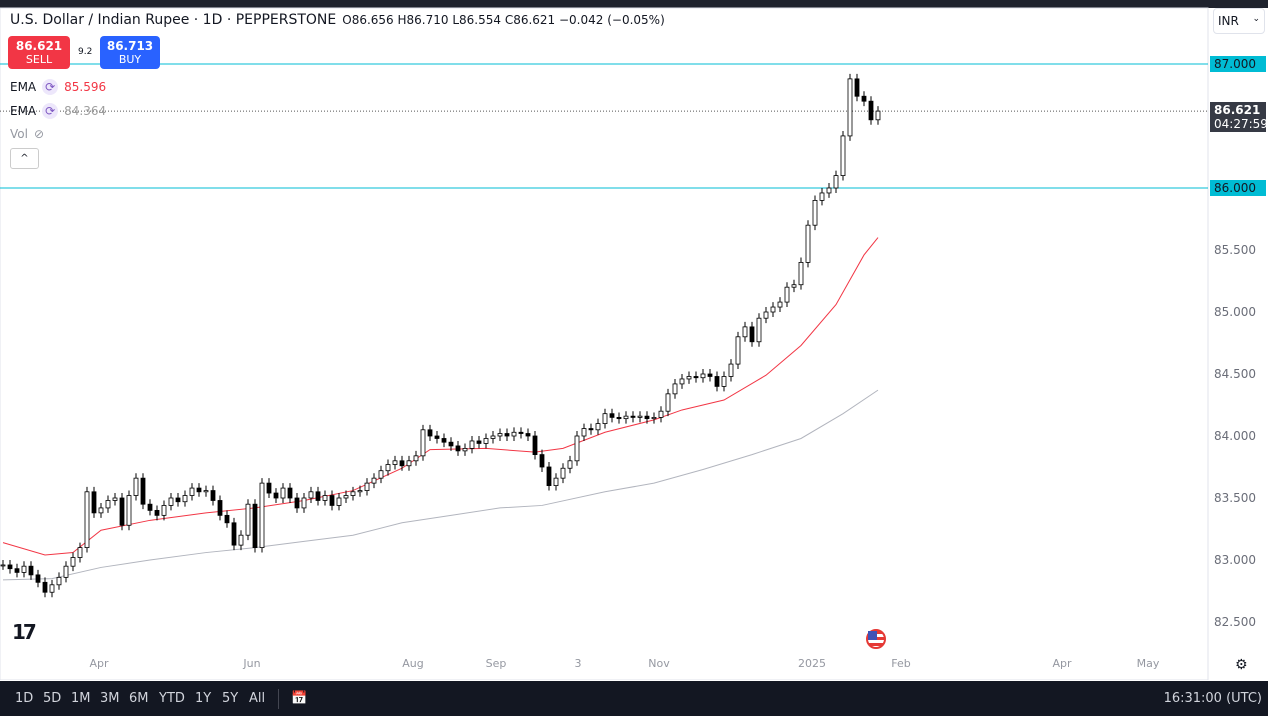 This screenshot has height=716, width=1268. What do you see at coordinates (1235, 312) in the screenshot?
I see `price-tick: 85.000` at bounding box center [1235, 312].